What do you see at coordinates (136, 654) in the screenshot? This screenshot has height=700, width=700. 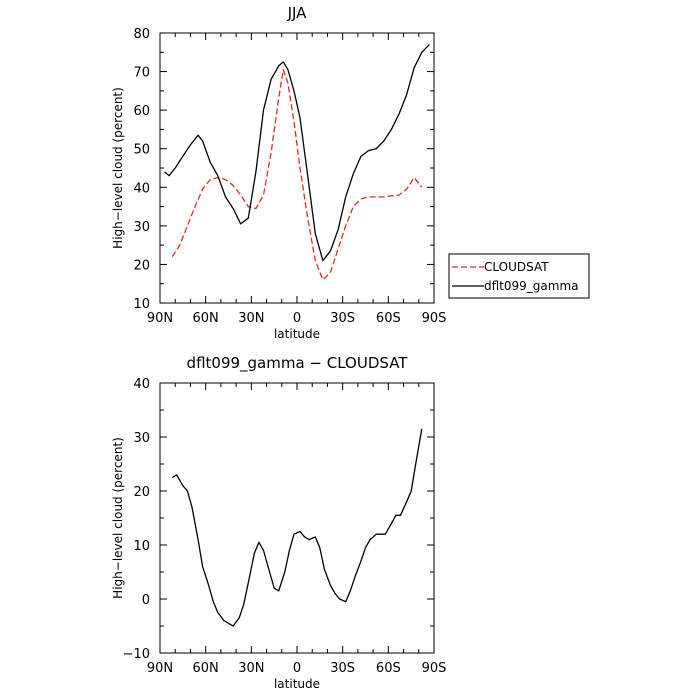 I see `y-tick-label: −10` at bounding box center [136, 654].